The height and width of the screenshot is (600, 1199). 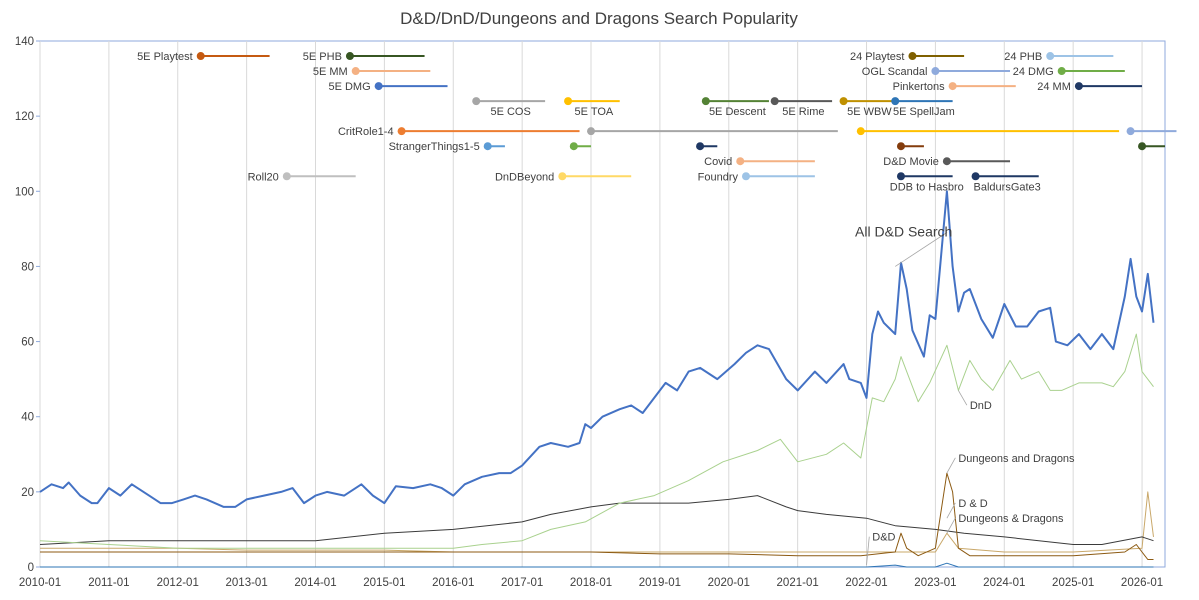 I want to click on event-label: 24 MM, so click(x=1054, y=87).